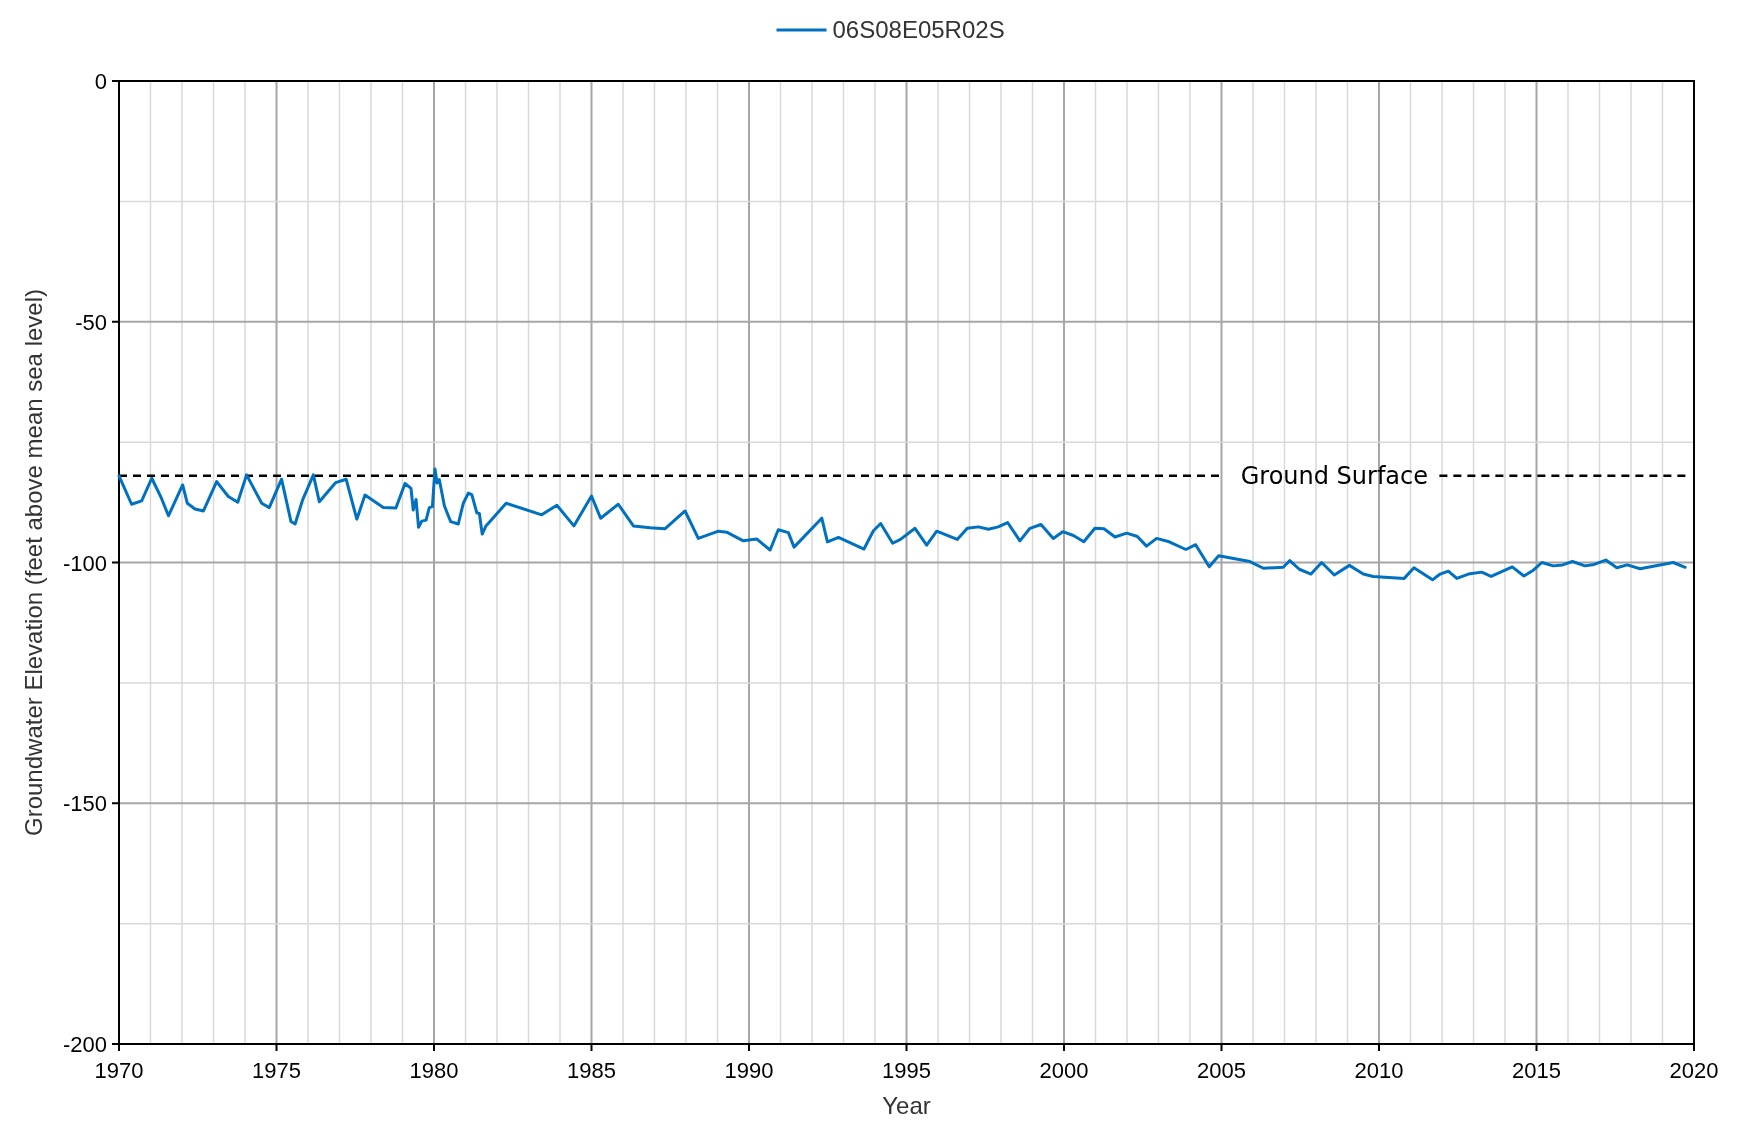 This screenshot has height=1126, width=1744. Describe the element at coordinates (84, 563) in the screenshot. I see `y-tick-label: -100` at that location.